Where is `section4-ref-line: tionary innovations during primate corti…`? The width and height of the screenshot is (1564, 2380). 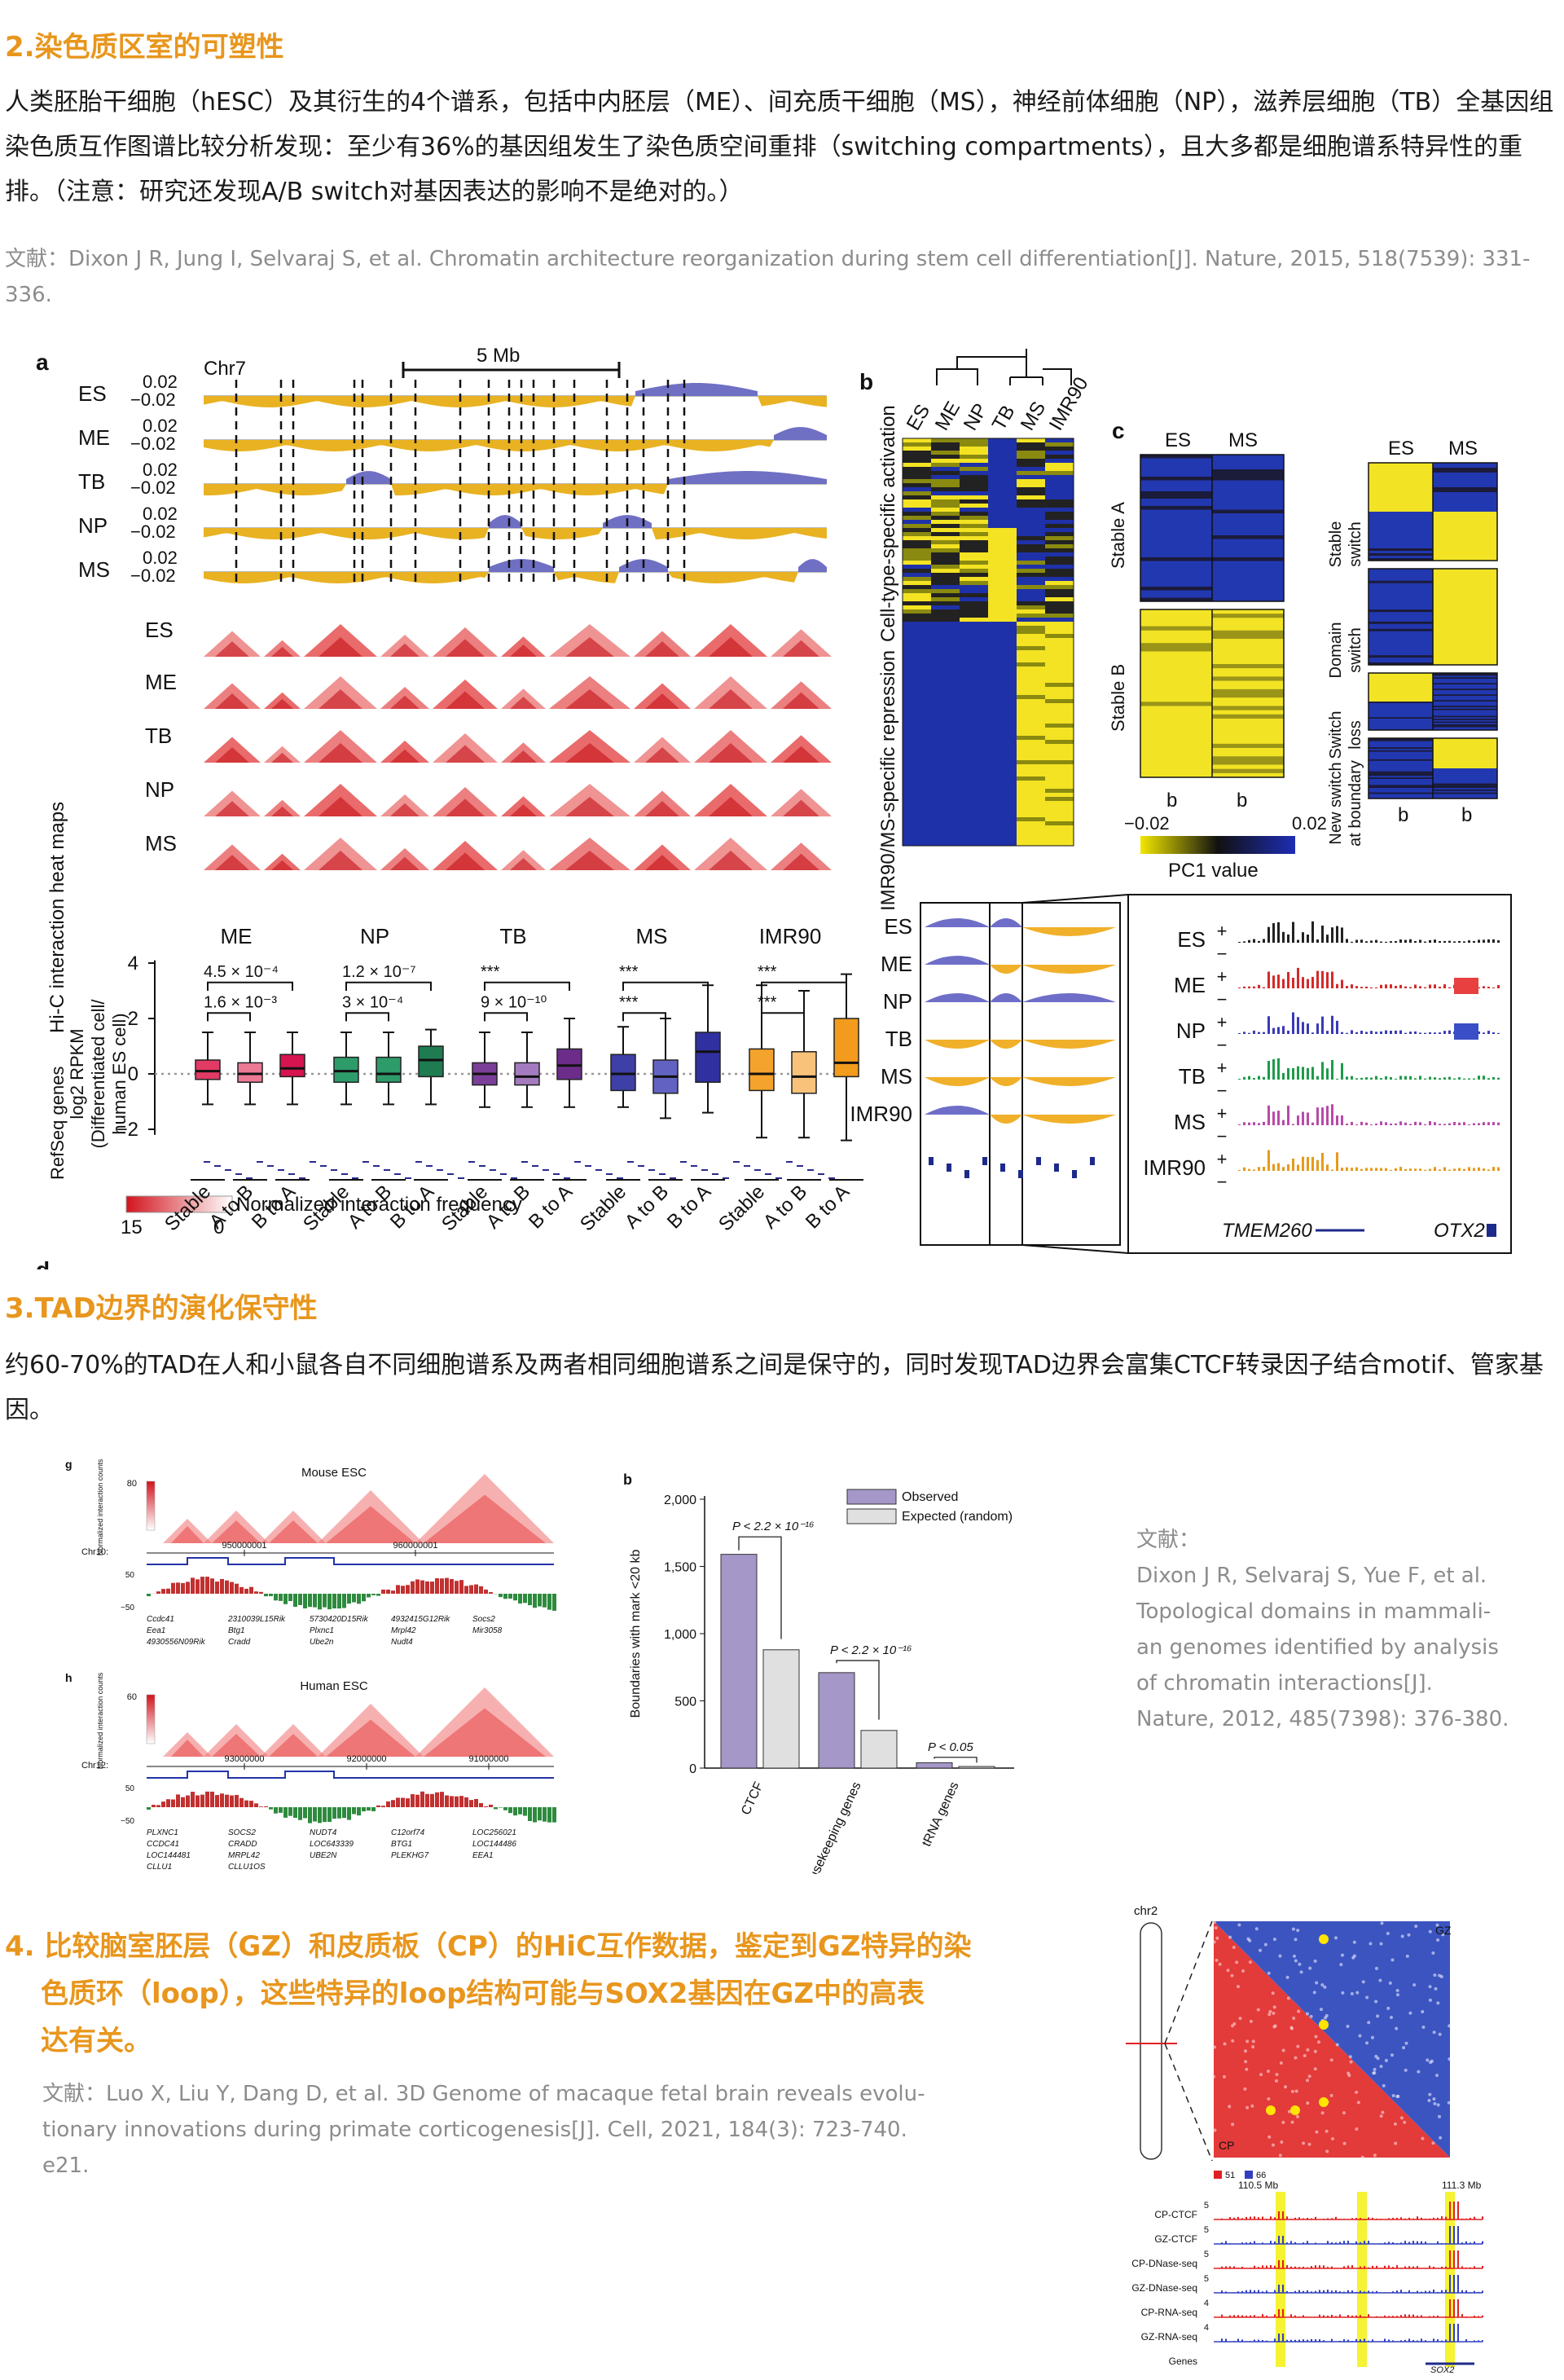 section4-ref-line: tionary innovations during primate corti… is located at coordinates (474, 2130).